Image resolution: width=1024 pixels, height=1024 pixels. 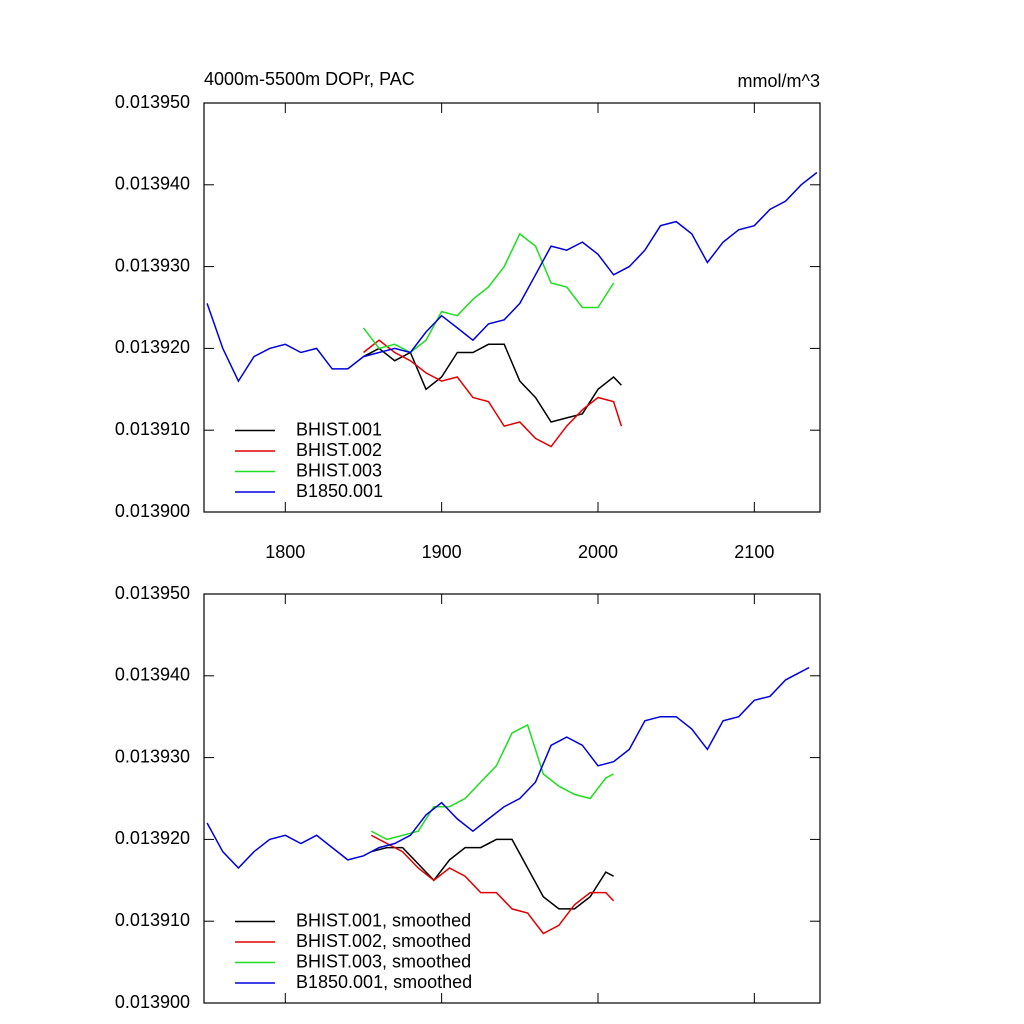 I want to click on x-tick-label: 2000, so click(x=598, y=552).